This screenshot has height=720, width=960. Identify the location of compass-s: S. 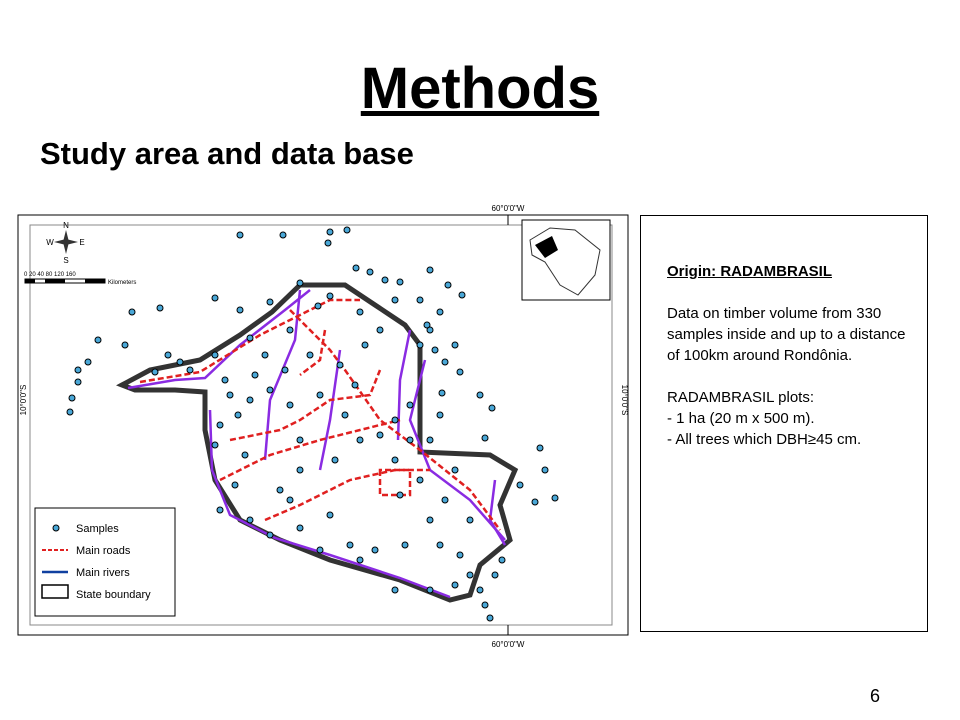
(65, 260).